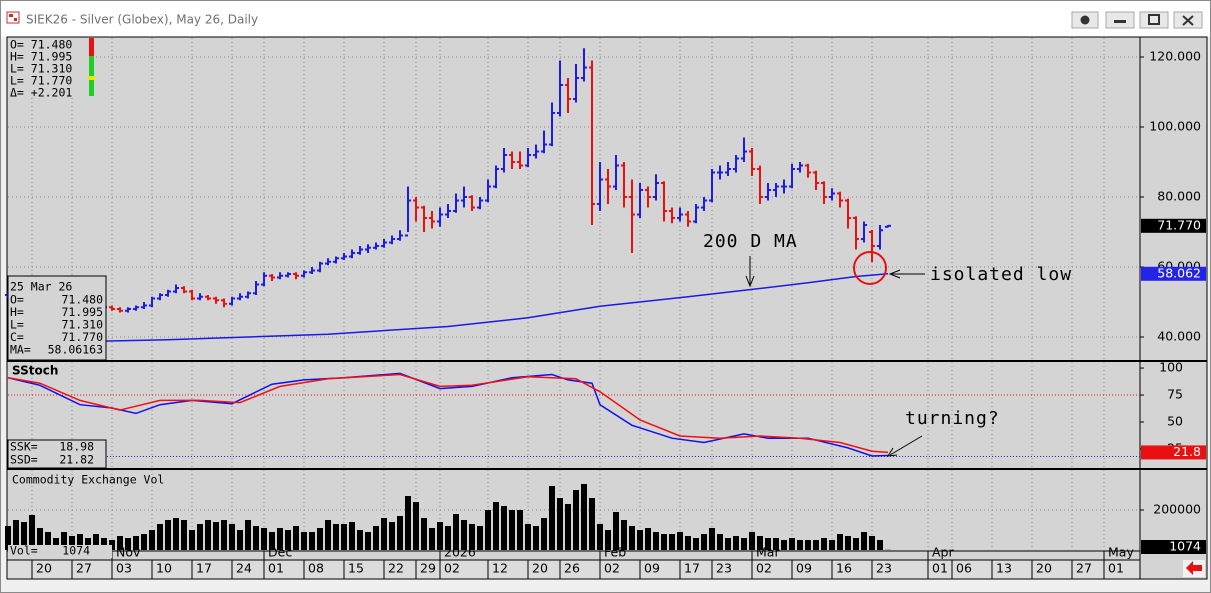 The image size is (1211, 593). I want to click on scroll-arrow, so click(1194, 568).